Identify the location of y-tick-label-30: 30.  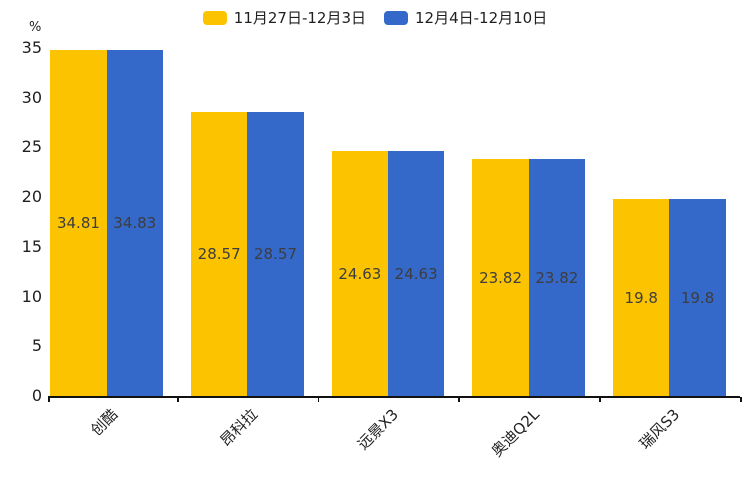
(31, 97).